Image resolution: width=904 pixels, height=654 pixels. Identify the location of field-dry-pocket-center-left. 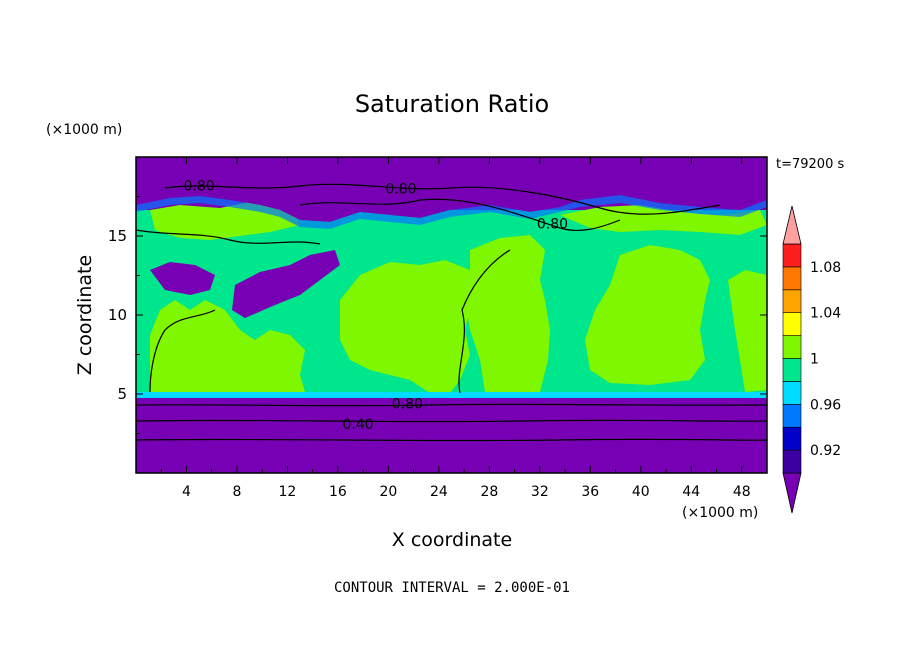
(286, 284).